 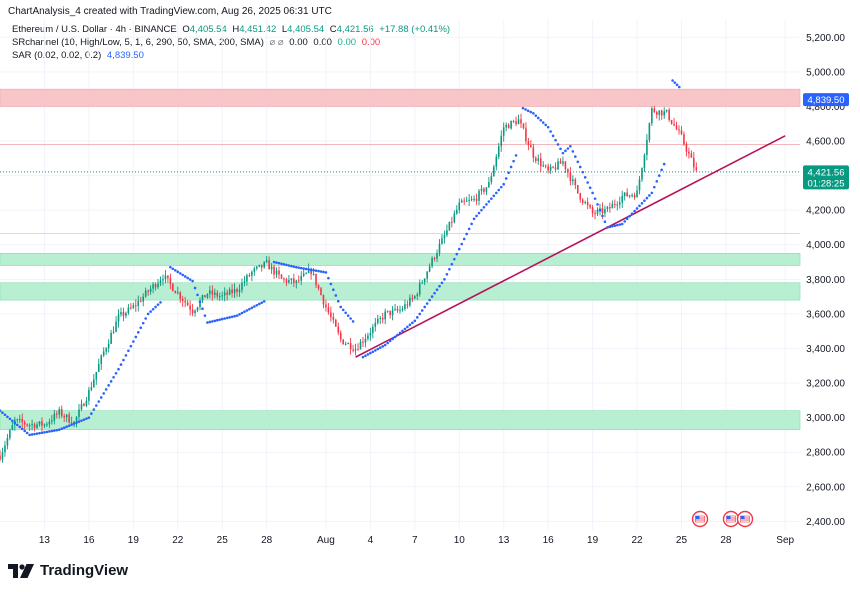 What do you see at coordinates (322, 42) in the screenshot?
I see `srchannel-value: 0.00` at bounding box center [322, 42].